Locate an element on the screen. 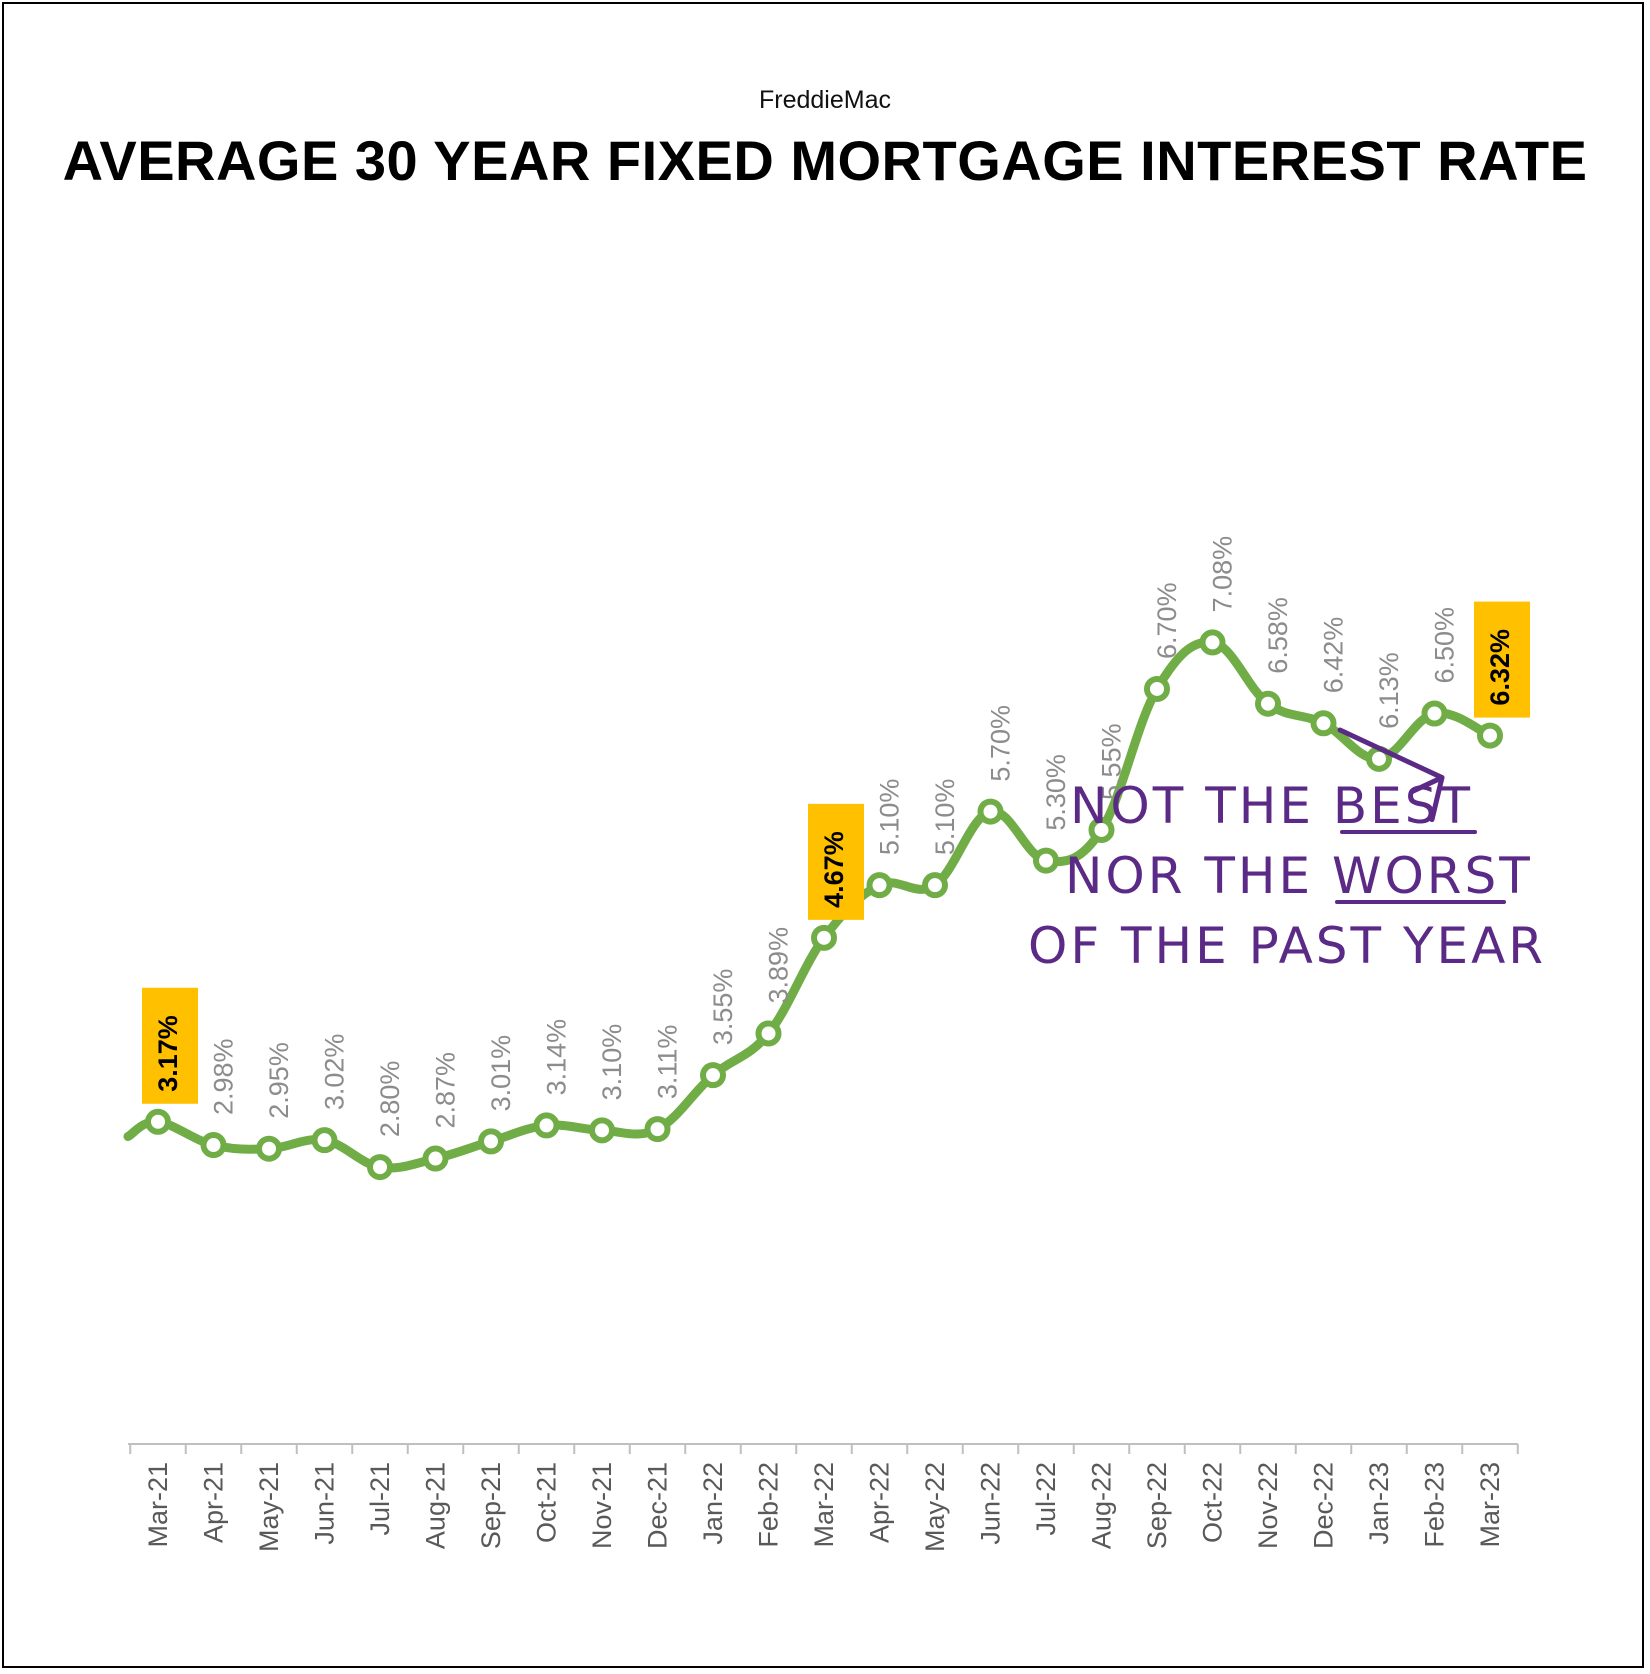 The width and height of the screenshot is (1650, 1674). x-tick-label: Jan-23 is located at coordinates (1379, 1503).